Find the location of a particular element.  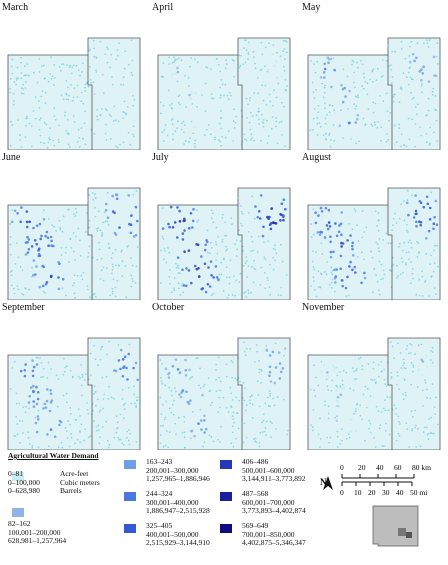

scale-km-label: 40 is located at coordinates (380, 467).